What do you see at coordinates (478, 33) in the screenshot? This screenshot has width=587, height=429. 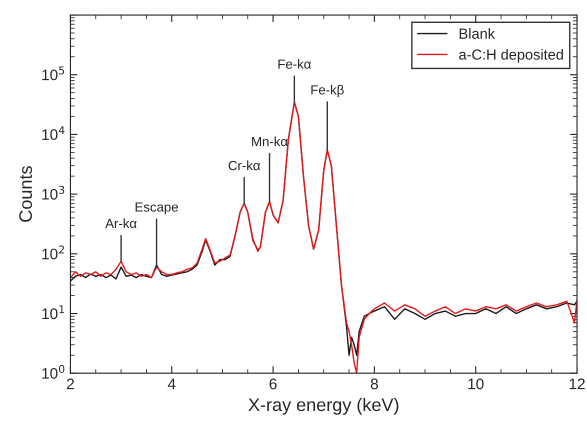 I see `legend-label: Blank` at bounding box center [478, 33].